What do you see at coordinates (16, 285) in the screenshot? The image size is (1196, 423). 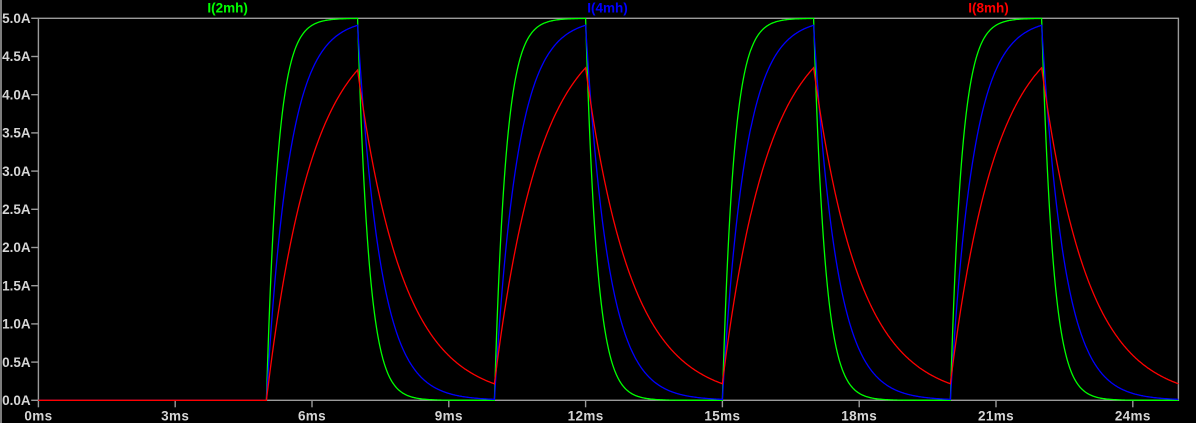 I see `svg-text: 1.5A` at bounding box center [16, 285].